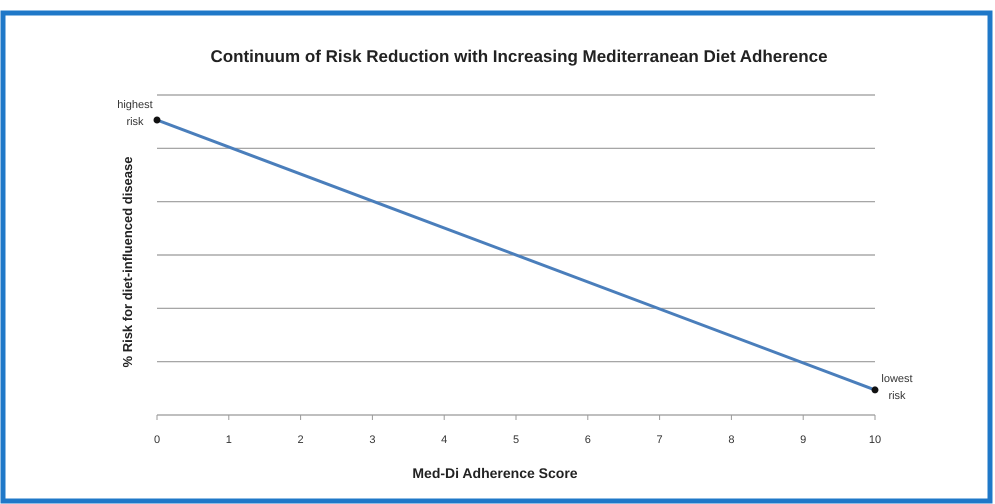 This screenshot has width=995, height=504. I want to click on annotation: lowest risk, so click(897, 387).